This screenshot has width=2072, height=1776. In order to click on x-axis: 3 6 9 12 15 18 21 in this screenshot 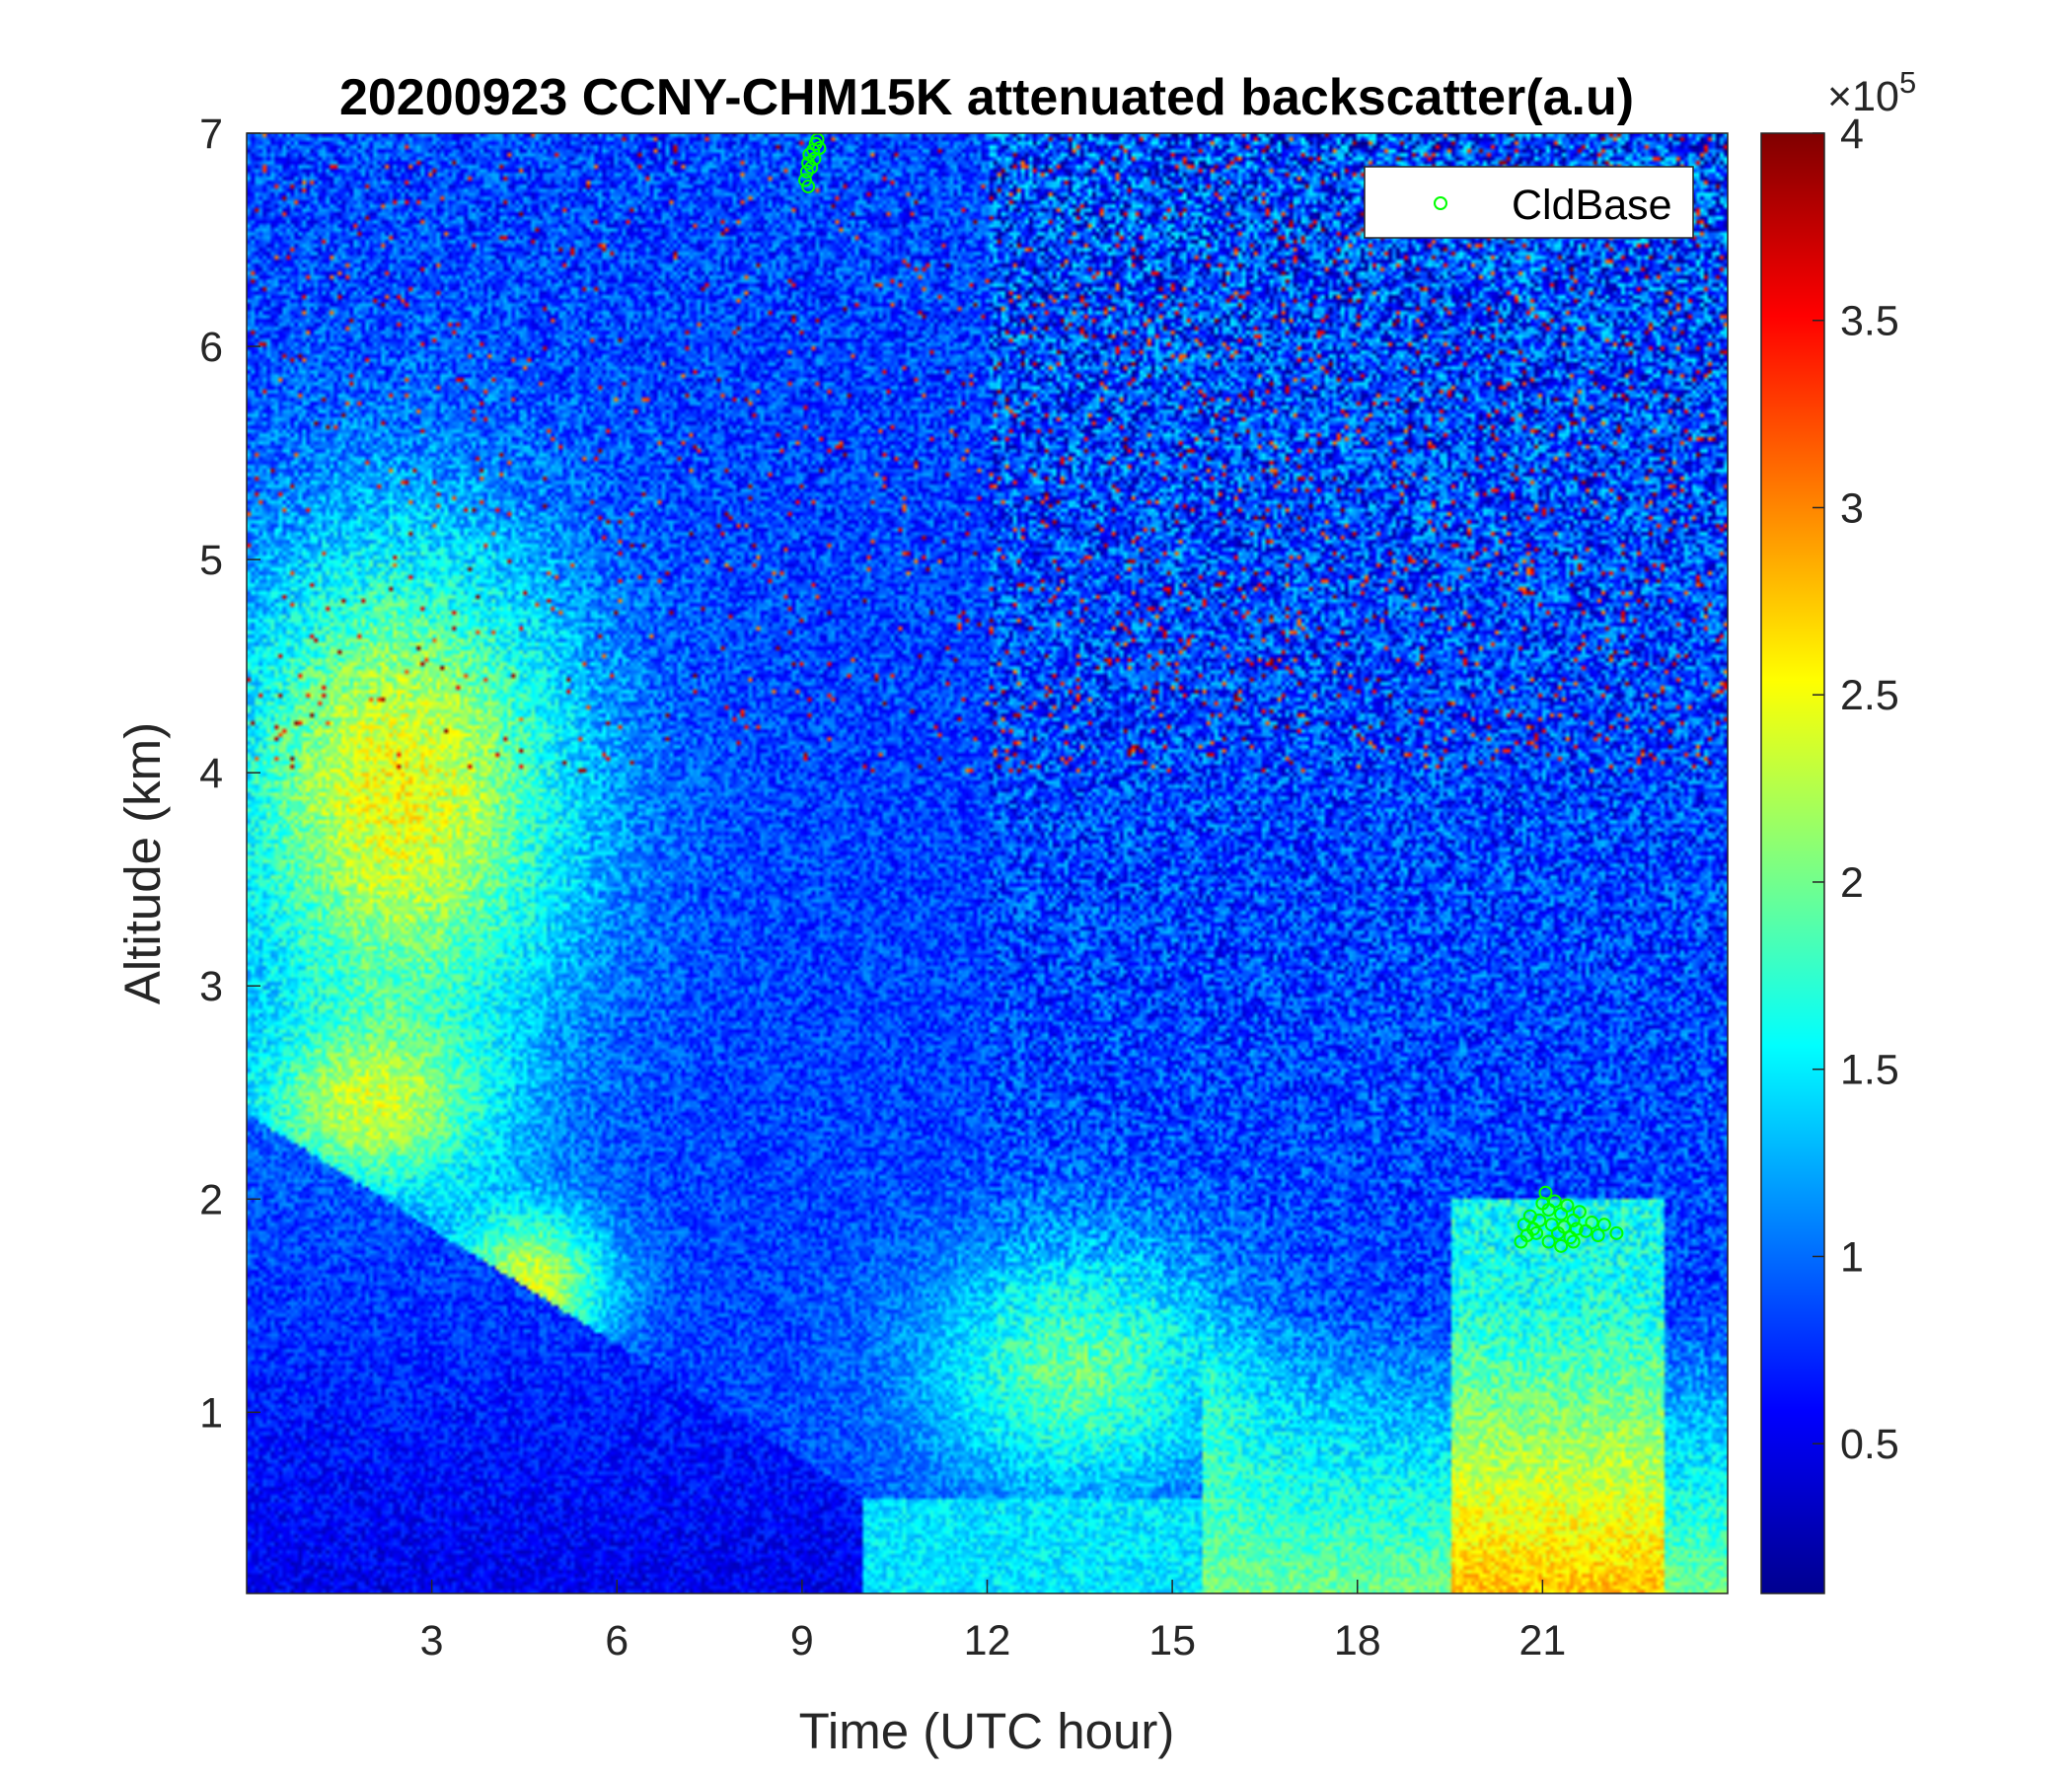, I will do `click(993, 1623)`.